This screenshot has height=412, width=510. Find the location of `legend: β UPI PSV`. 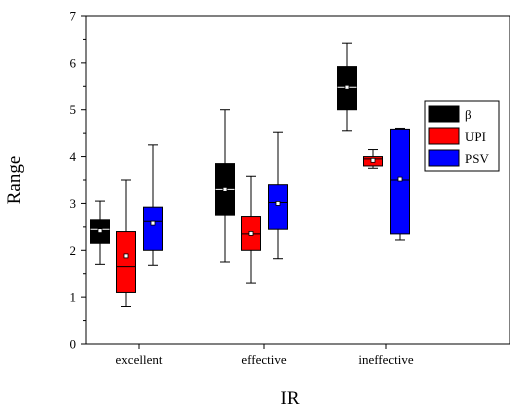

legend: β UPI PSV is located at coordinates (462, 136).